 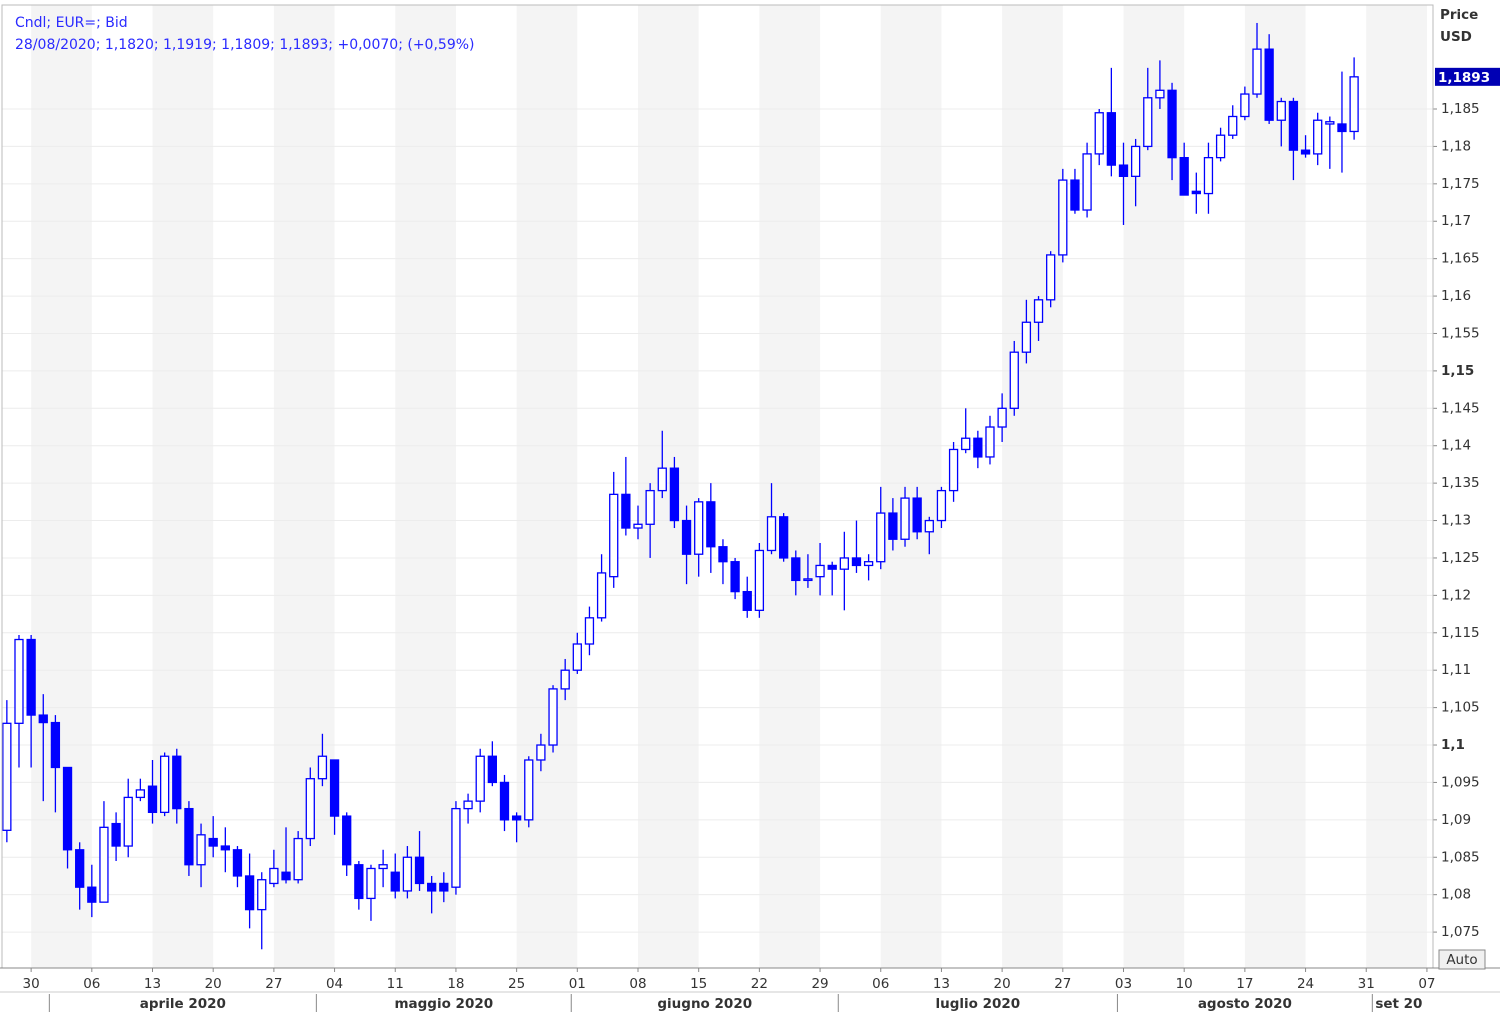 I want to click on y-tick-label: 1,135, so click(x=1460, y=483).